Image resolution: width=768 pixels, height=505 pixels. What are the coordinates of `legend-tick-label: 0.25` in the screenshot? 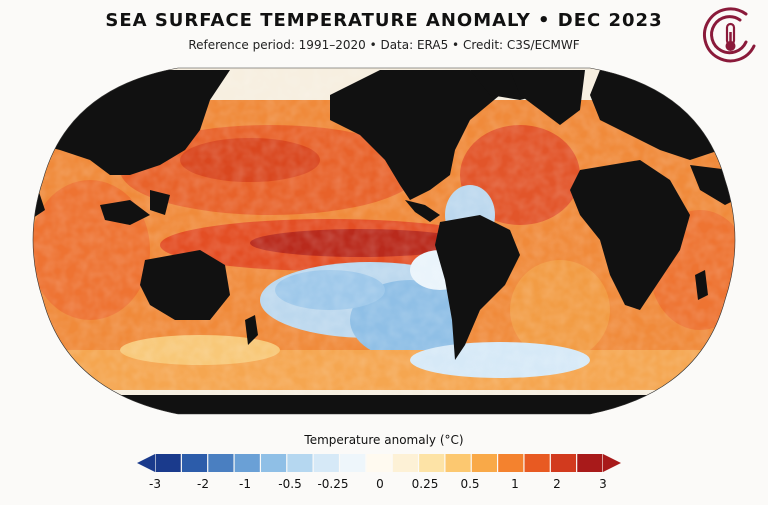 It's located at (425, 484).